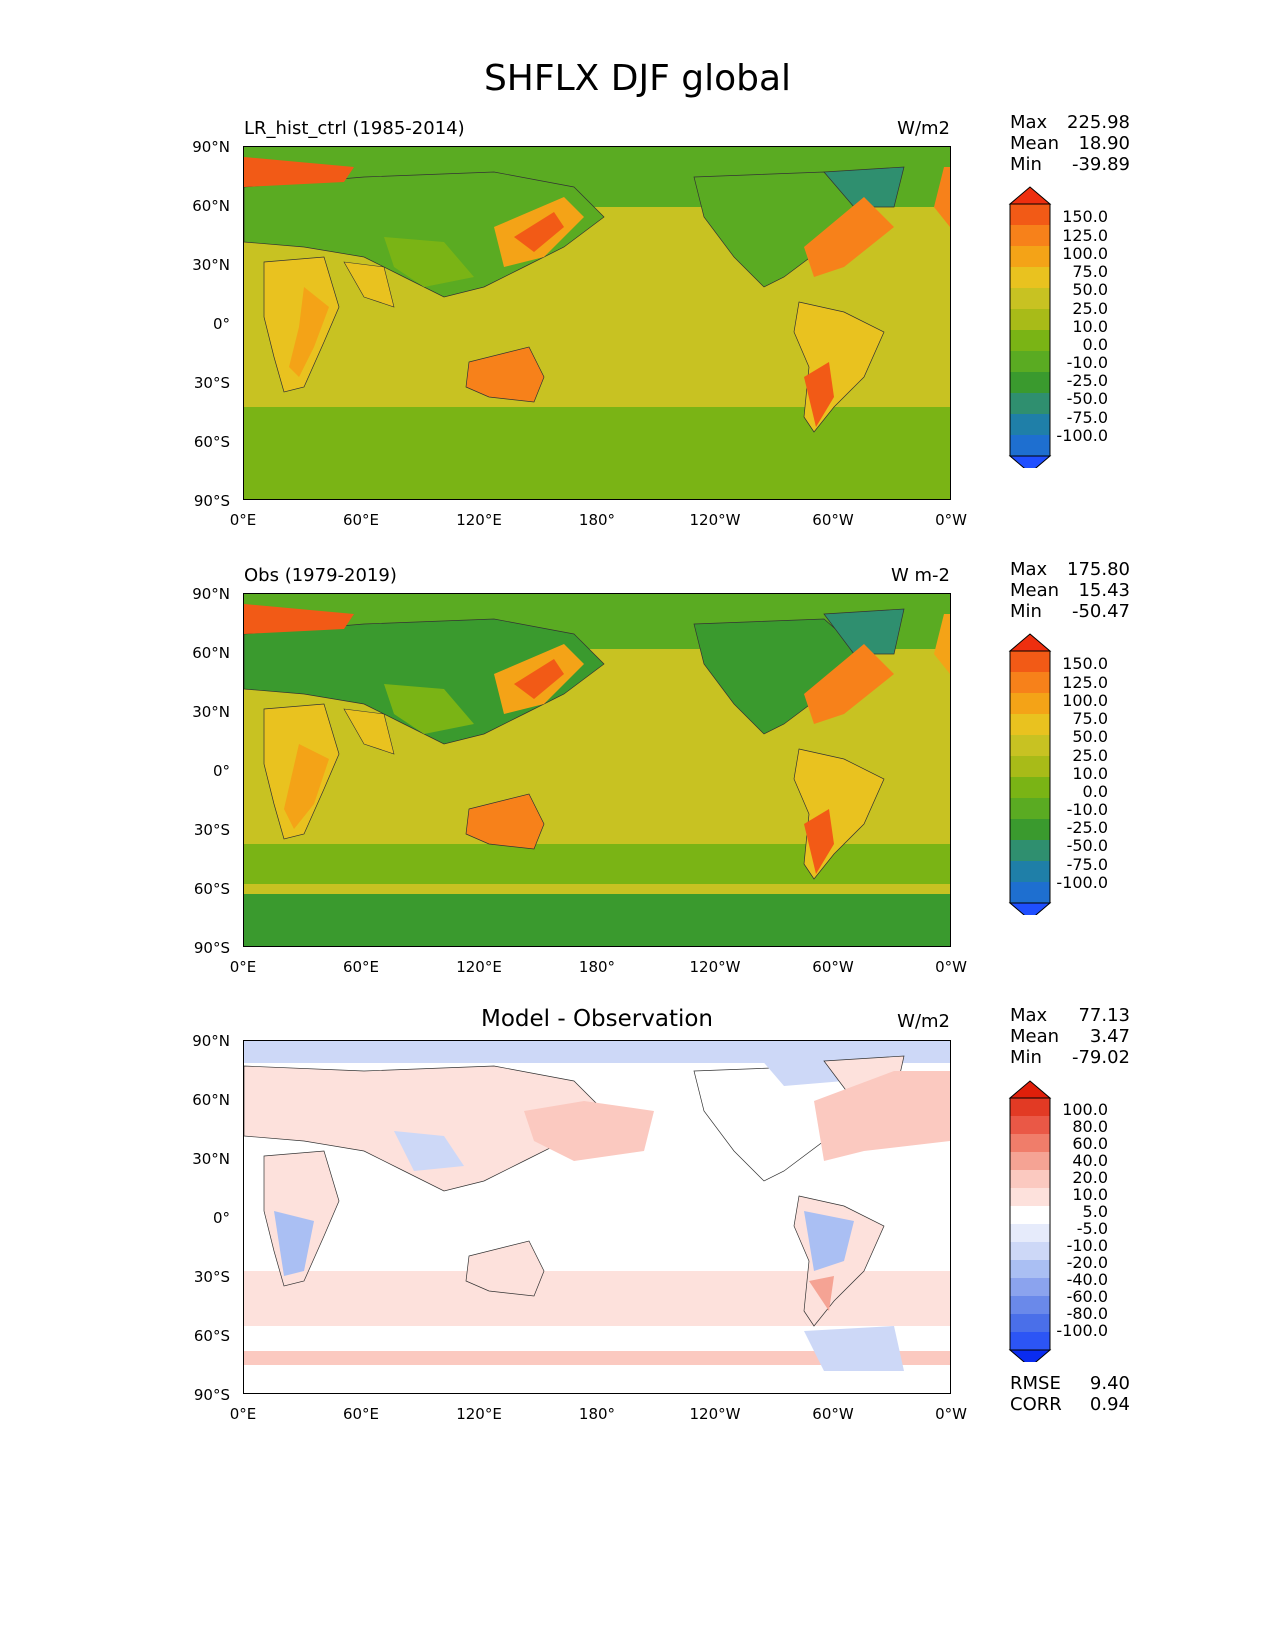  I want to click on colorbar-tick-label: 100.0, so click(1085, 700).